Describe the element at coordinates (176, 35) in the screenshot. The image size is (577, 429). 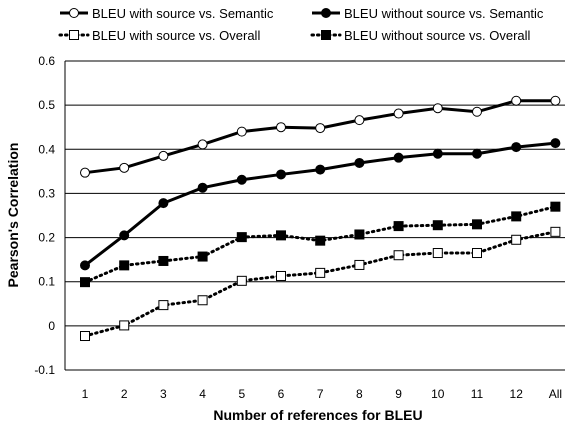
I see `legend-label: BLEU with source vs. Overall` at that location.